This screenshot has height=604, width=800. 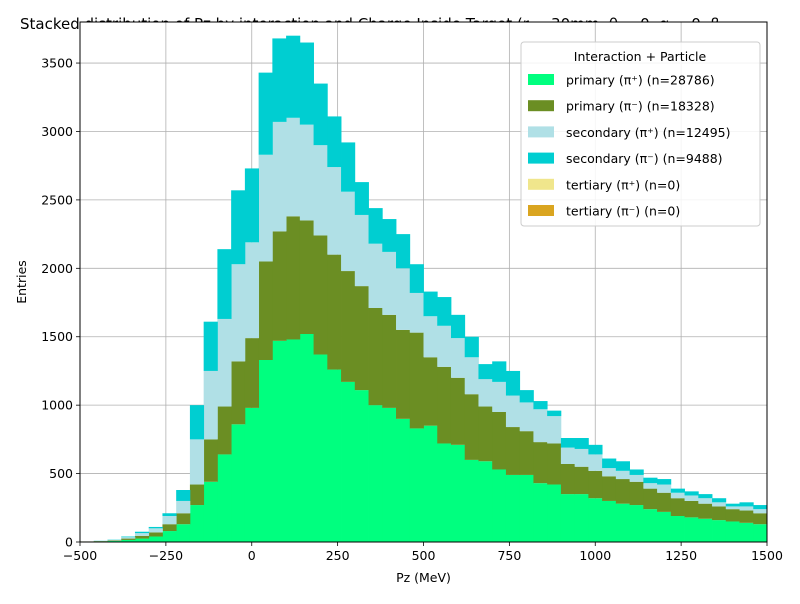 What do you see at coordinates (640, 56) in the screenshot?
I see `legend-title: Interaction + Particle` at bounding box center [640, 56].